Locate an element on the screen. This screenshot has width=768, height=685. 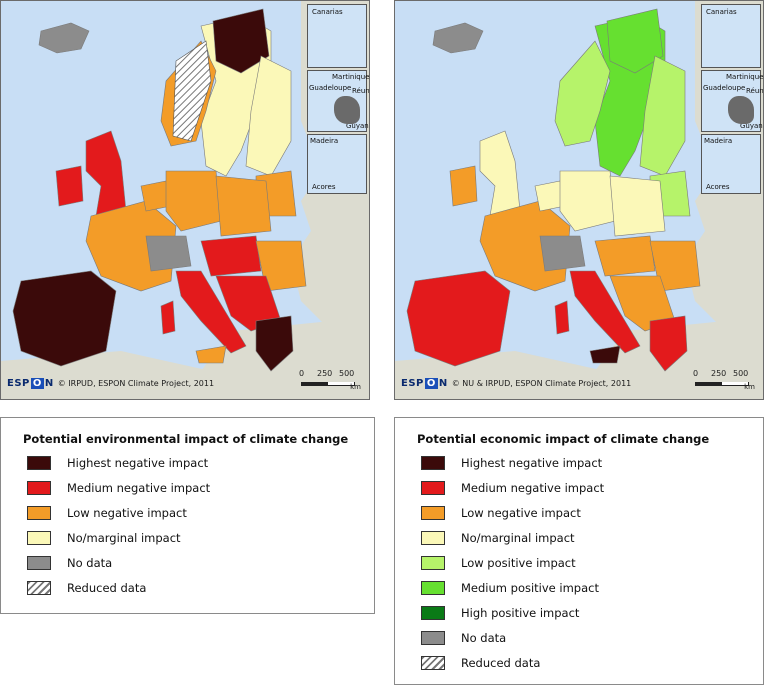
region-germany is located at coordinates (193, 201).